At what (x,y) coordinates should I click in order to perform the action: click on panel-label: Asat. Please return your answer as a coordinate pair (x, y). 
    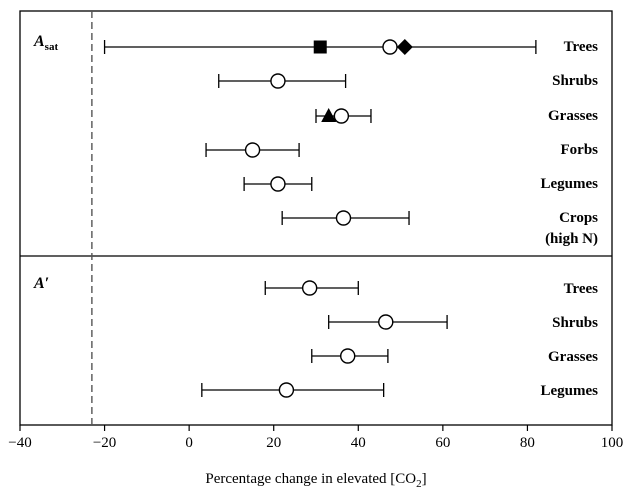
    Looking at the image, I should click on (45, 43).